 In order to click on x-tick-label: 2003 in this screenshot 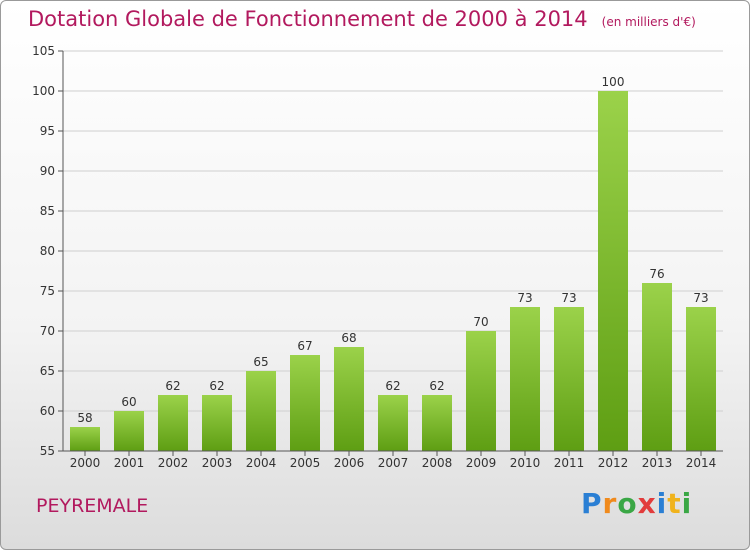, I will do `click(217, 463)`.